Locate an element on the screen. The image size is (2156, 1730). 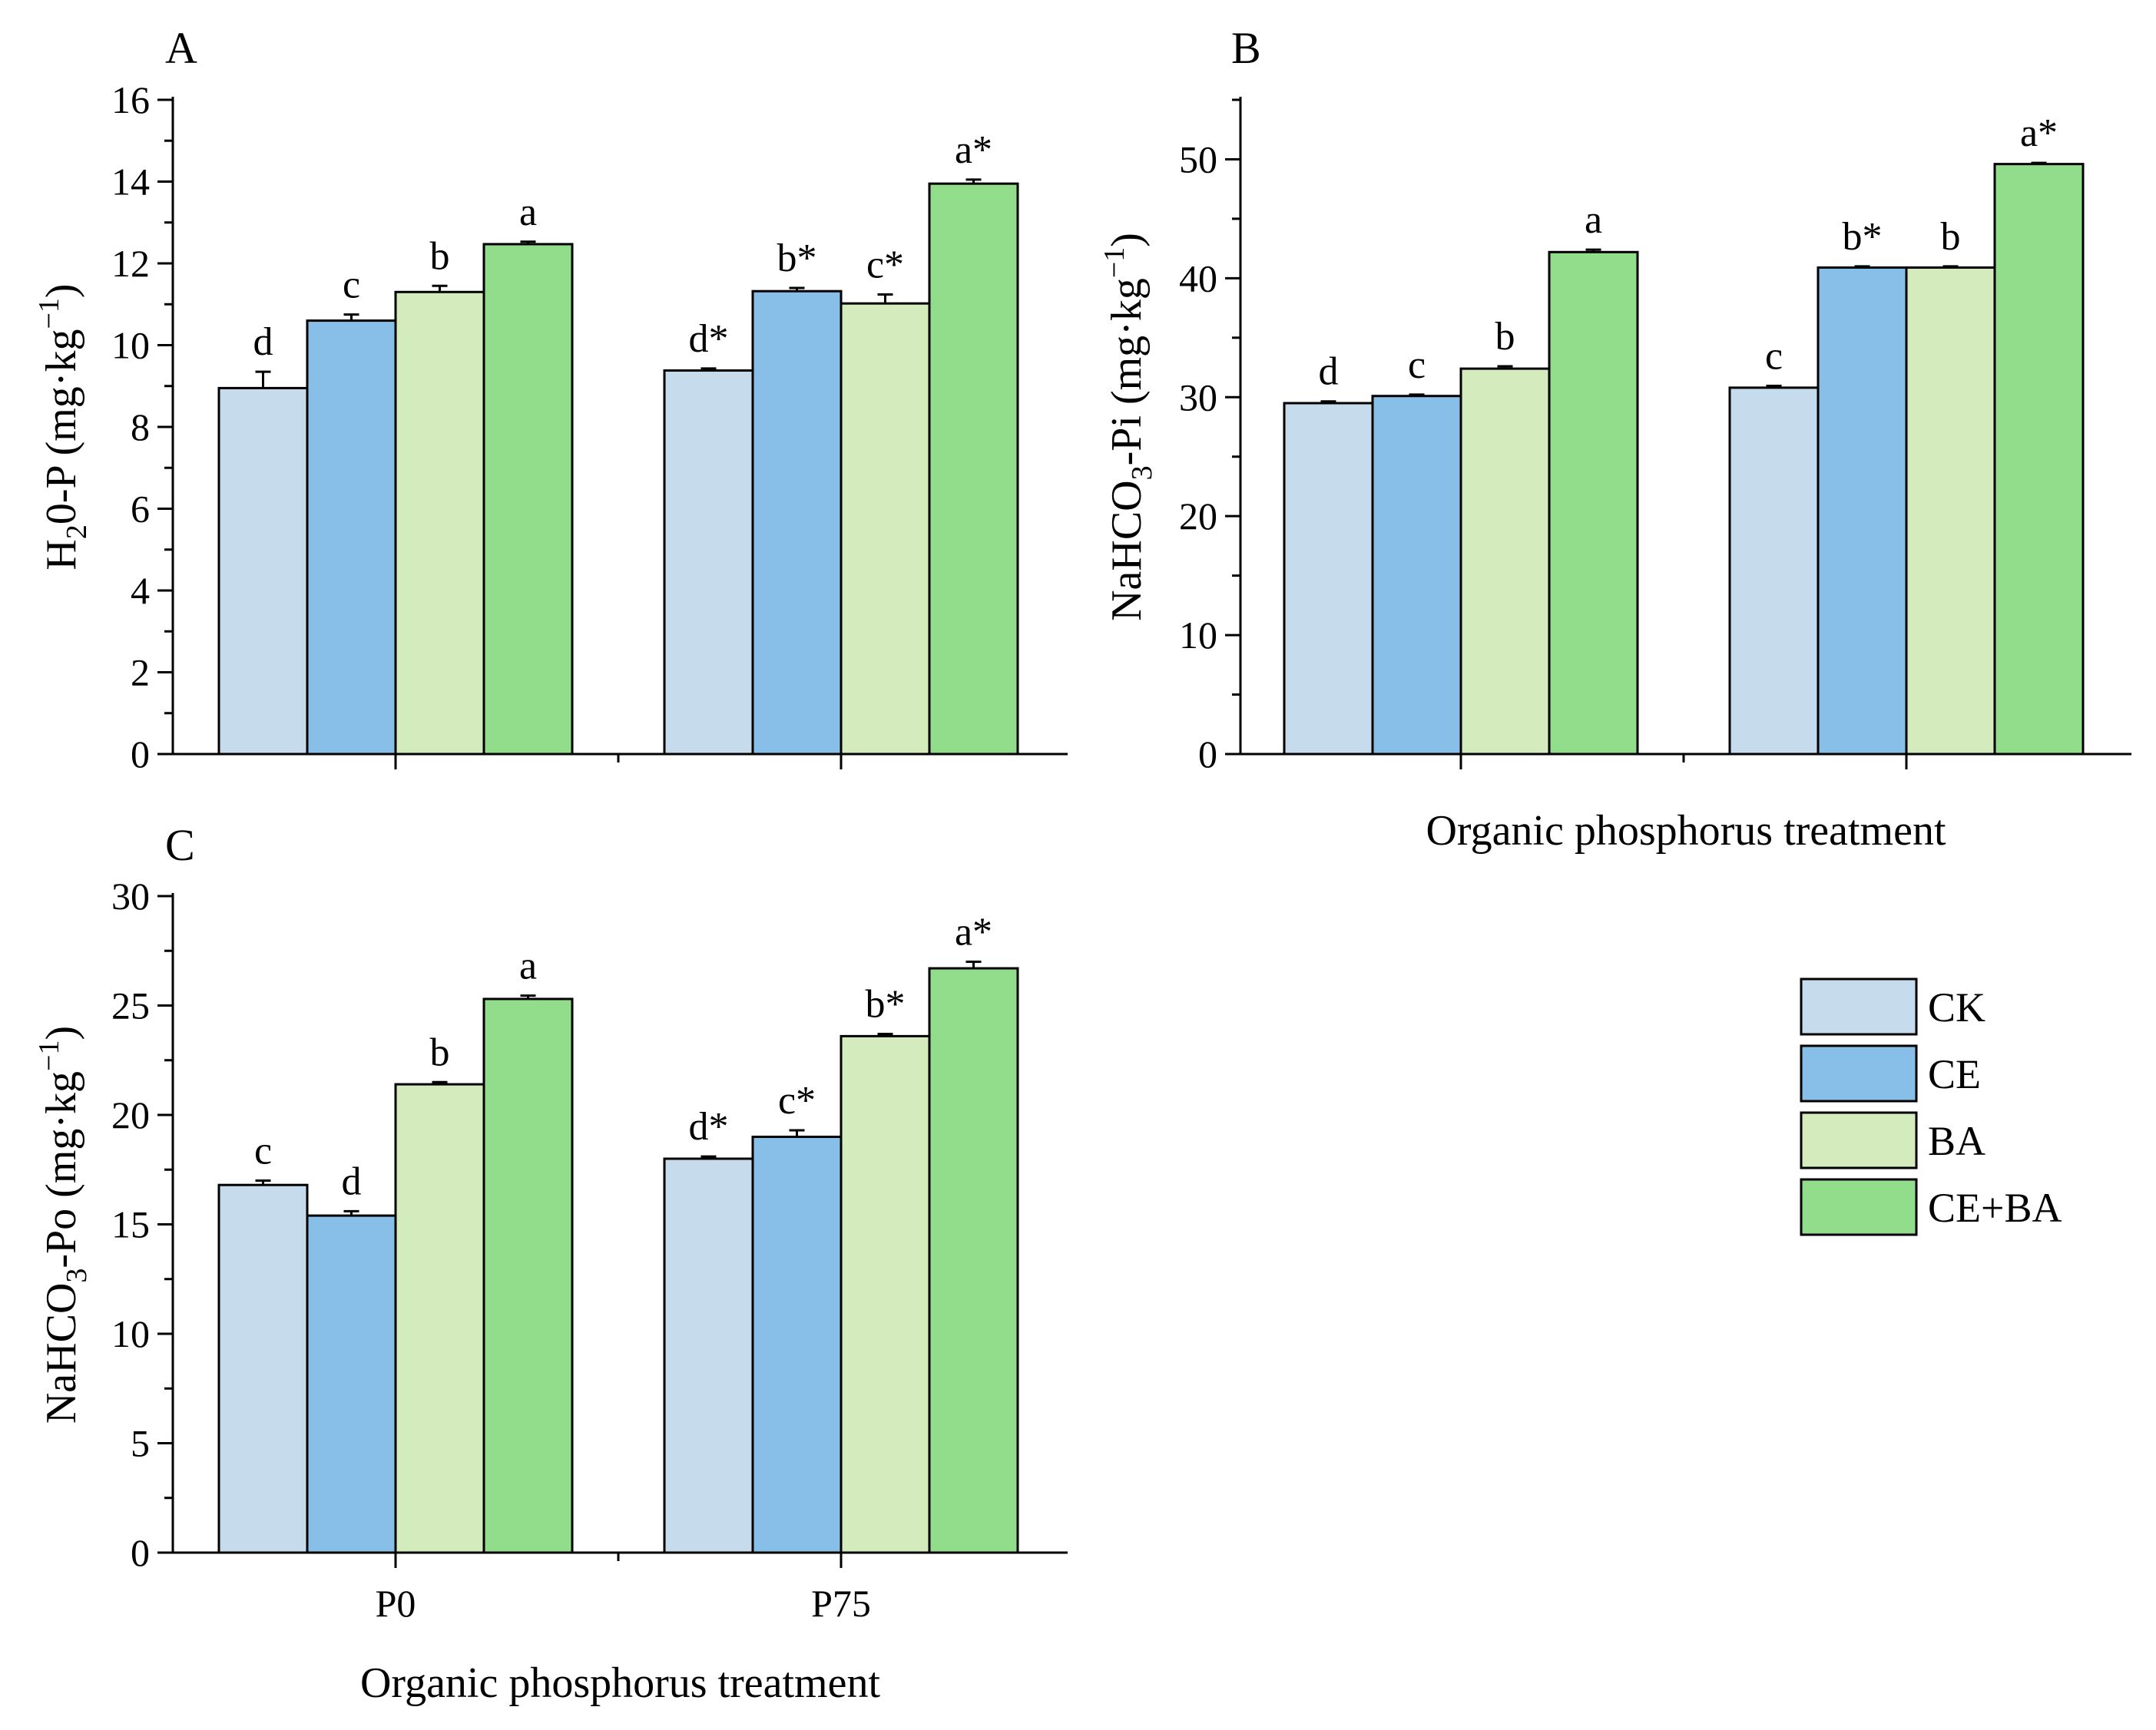
y-tick-label: 6 is located at coordinates (140, 509).